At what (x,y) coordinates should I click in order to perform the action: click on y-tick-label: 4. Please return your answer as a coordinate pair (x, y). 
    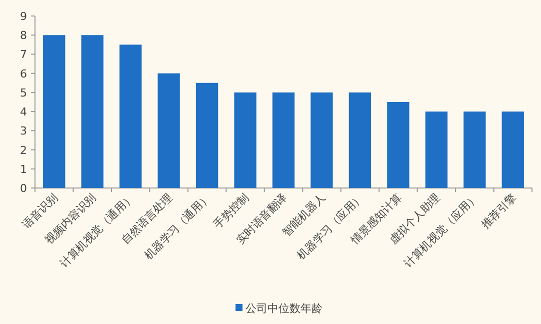
    Looking at the image, I should click on (23, 112).